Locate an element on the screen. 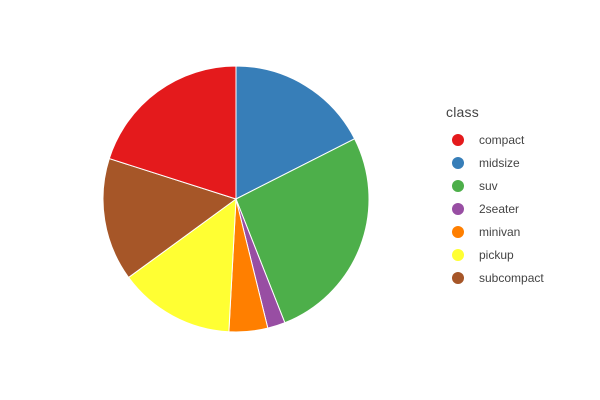  legend-item-suv: suv is located at coordinates (495, 185).